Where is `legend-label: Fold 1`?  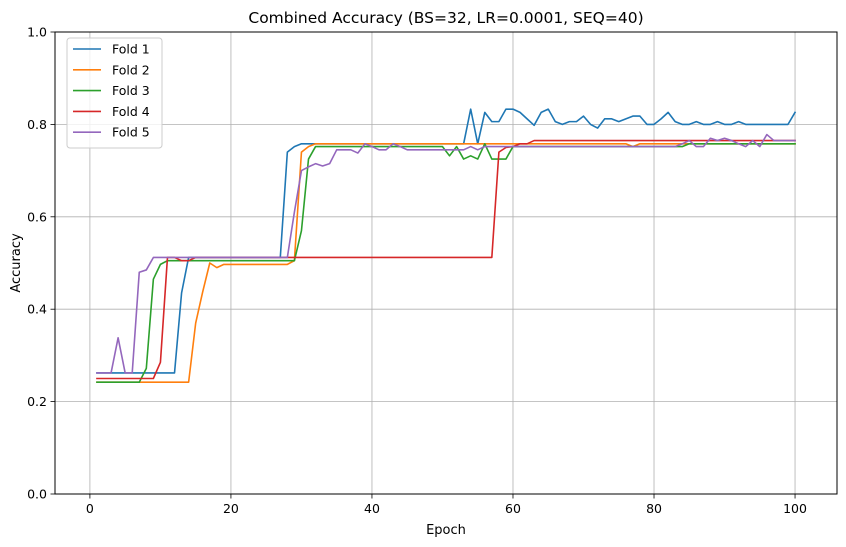
legend-label: Fold 1 is located at coordinates (131, 49).